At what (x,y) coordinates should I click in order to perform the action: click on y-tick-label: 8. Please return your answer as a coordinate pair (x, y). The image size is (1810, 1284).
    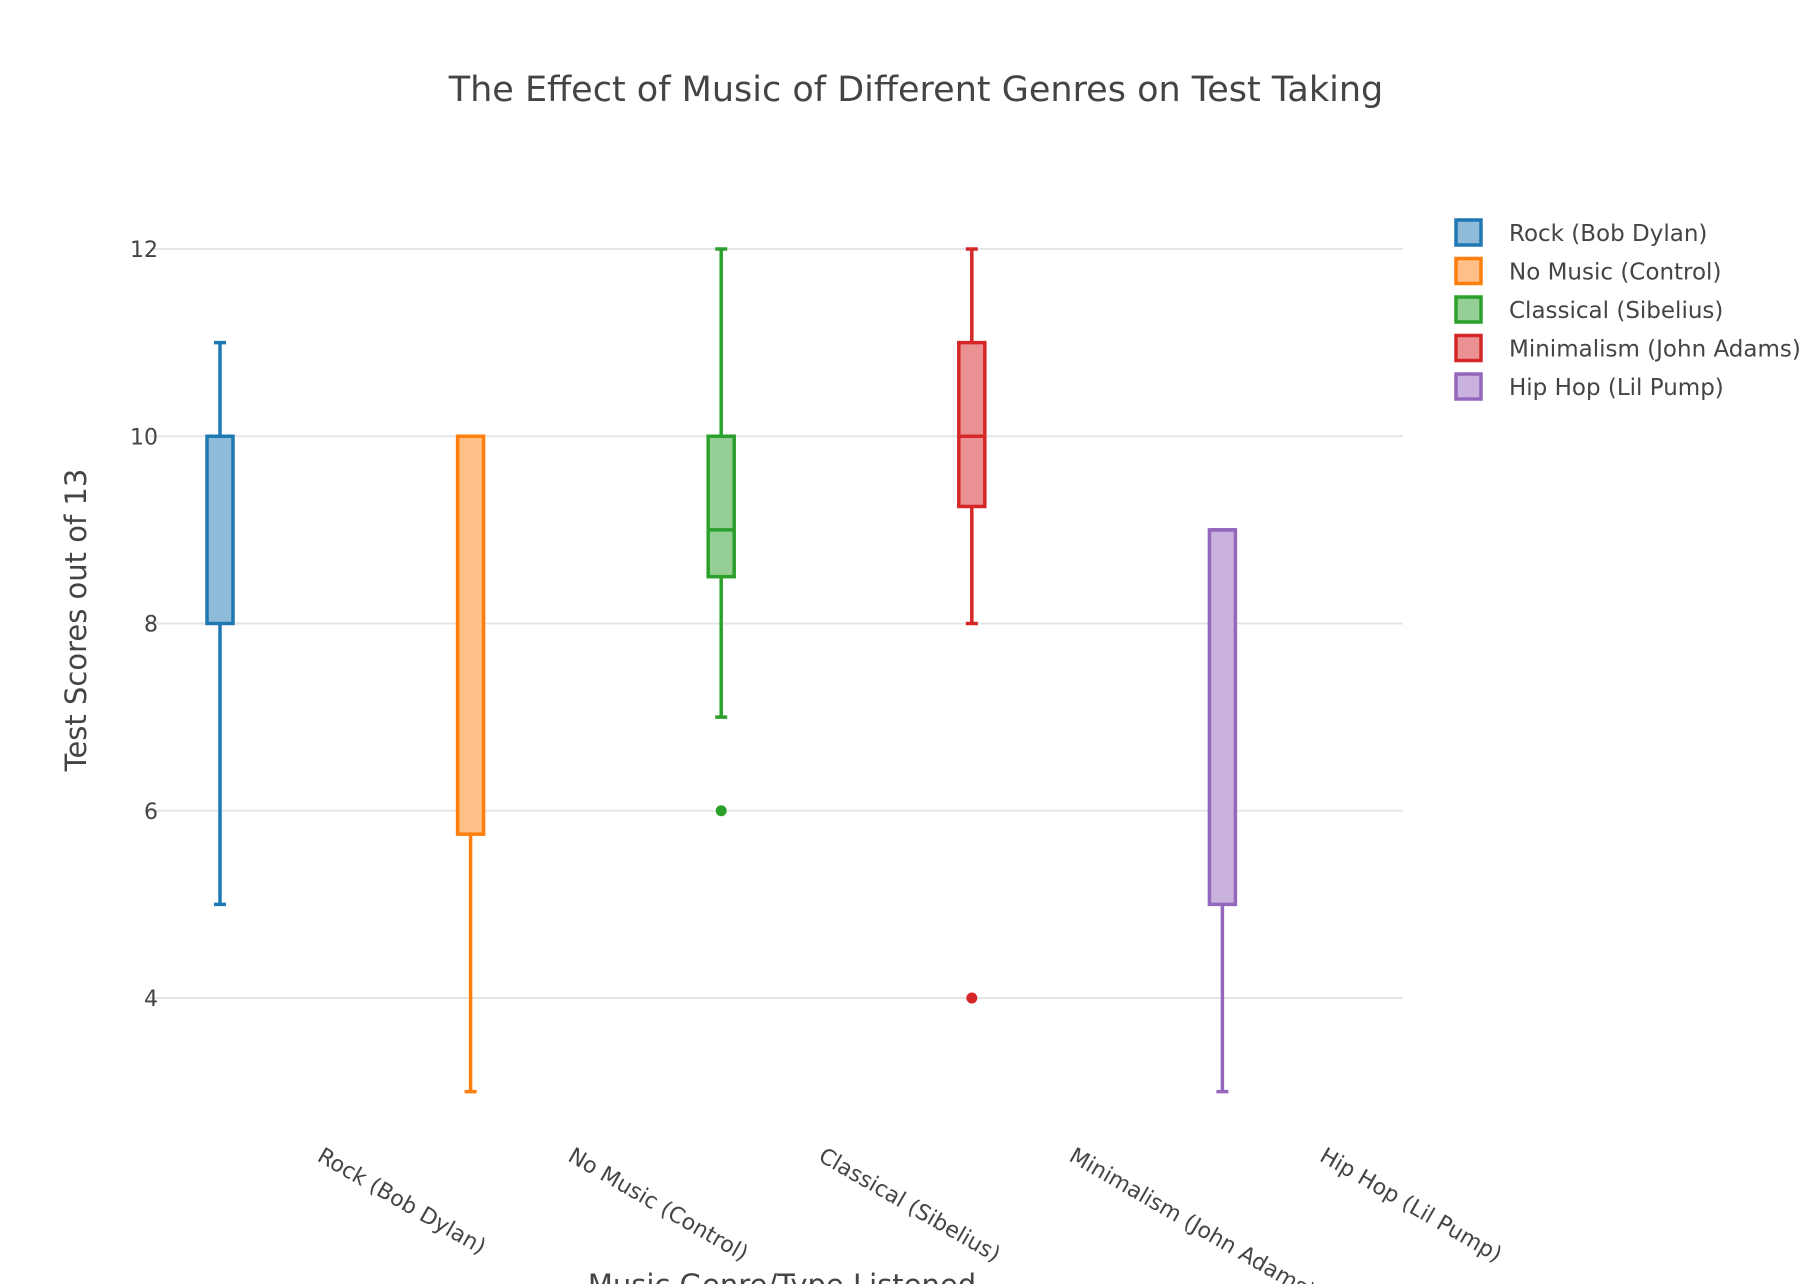
    Looking at the image, I should click on (151, 625).